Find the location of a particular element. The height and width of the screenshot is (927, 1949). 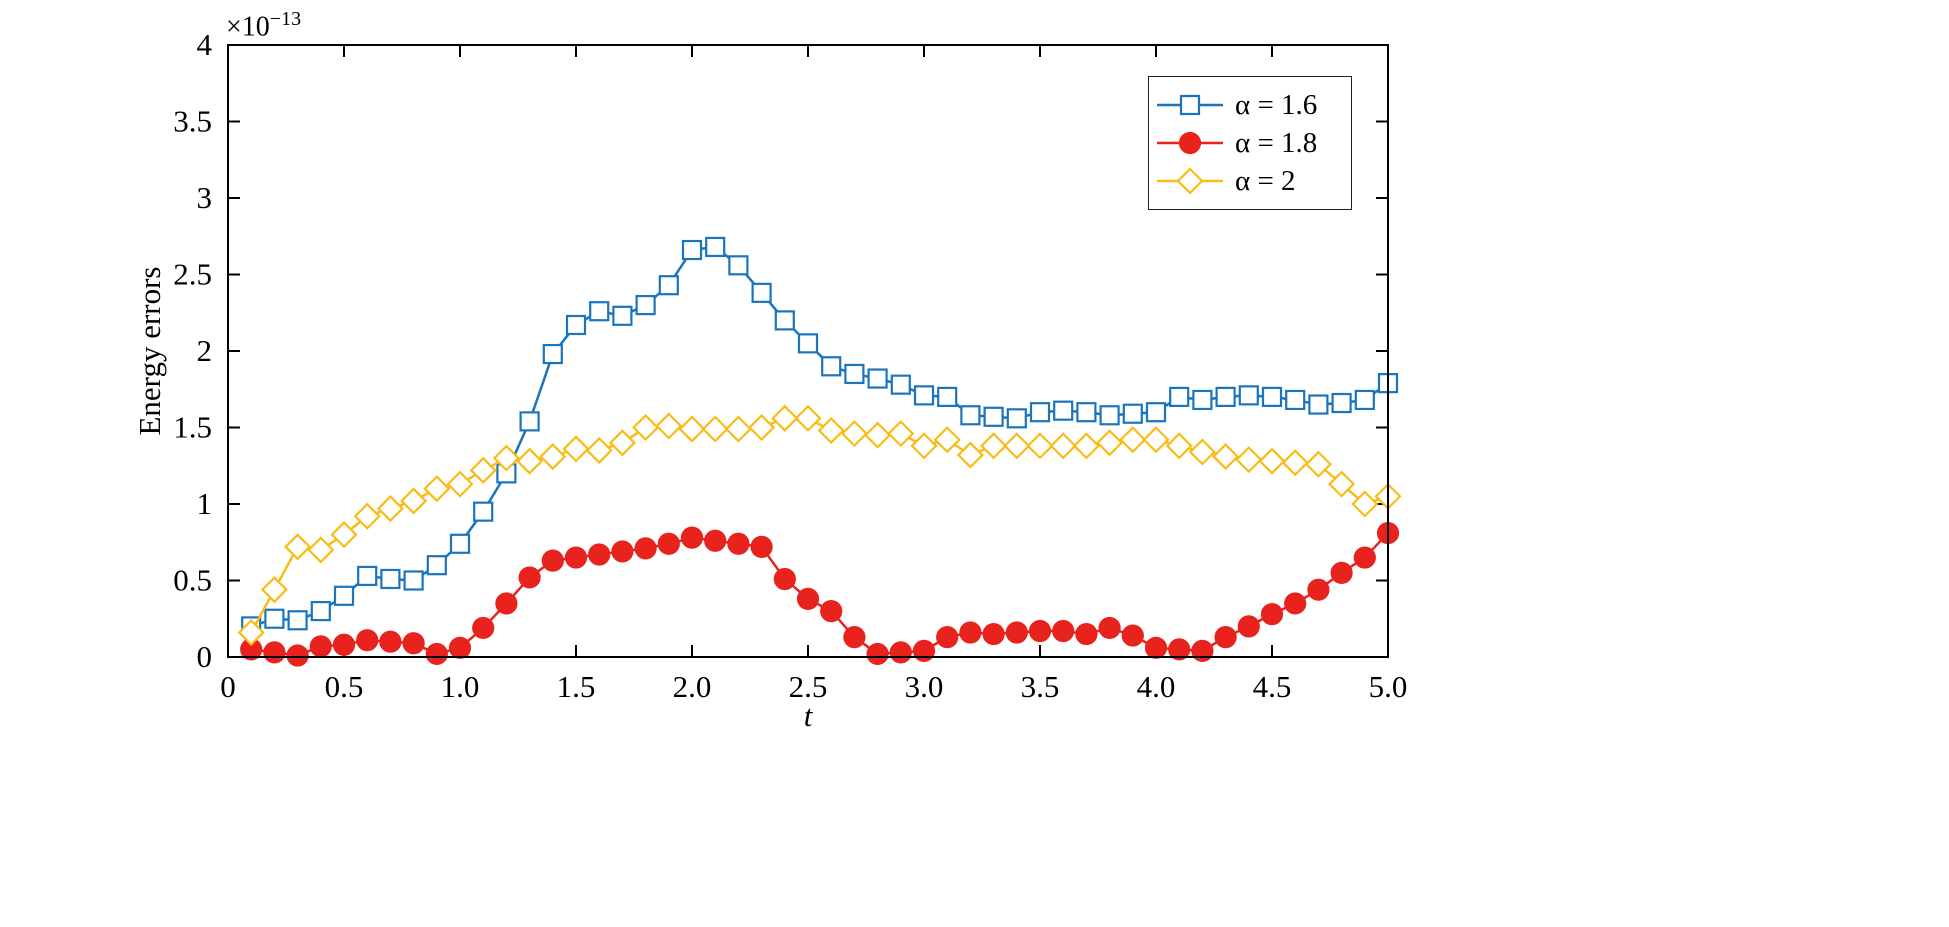

y-tick-label: 2.5 is located at coordinates (192, 274).